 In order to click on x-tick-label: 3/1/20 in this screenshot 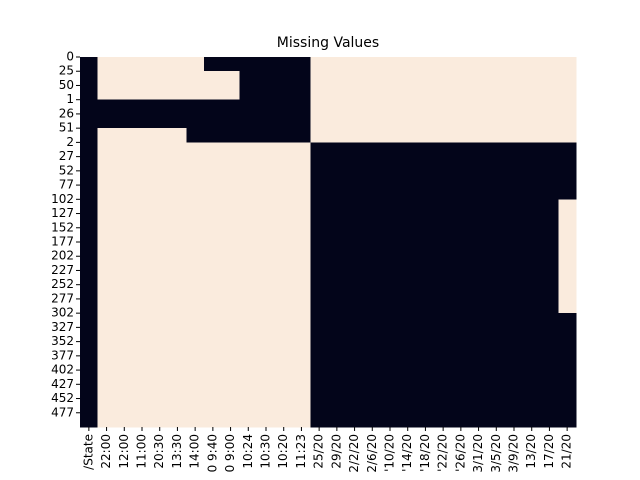, I will do `click(478, 453)`.